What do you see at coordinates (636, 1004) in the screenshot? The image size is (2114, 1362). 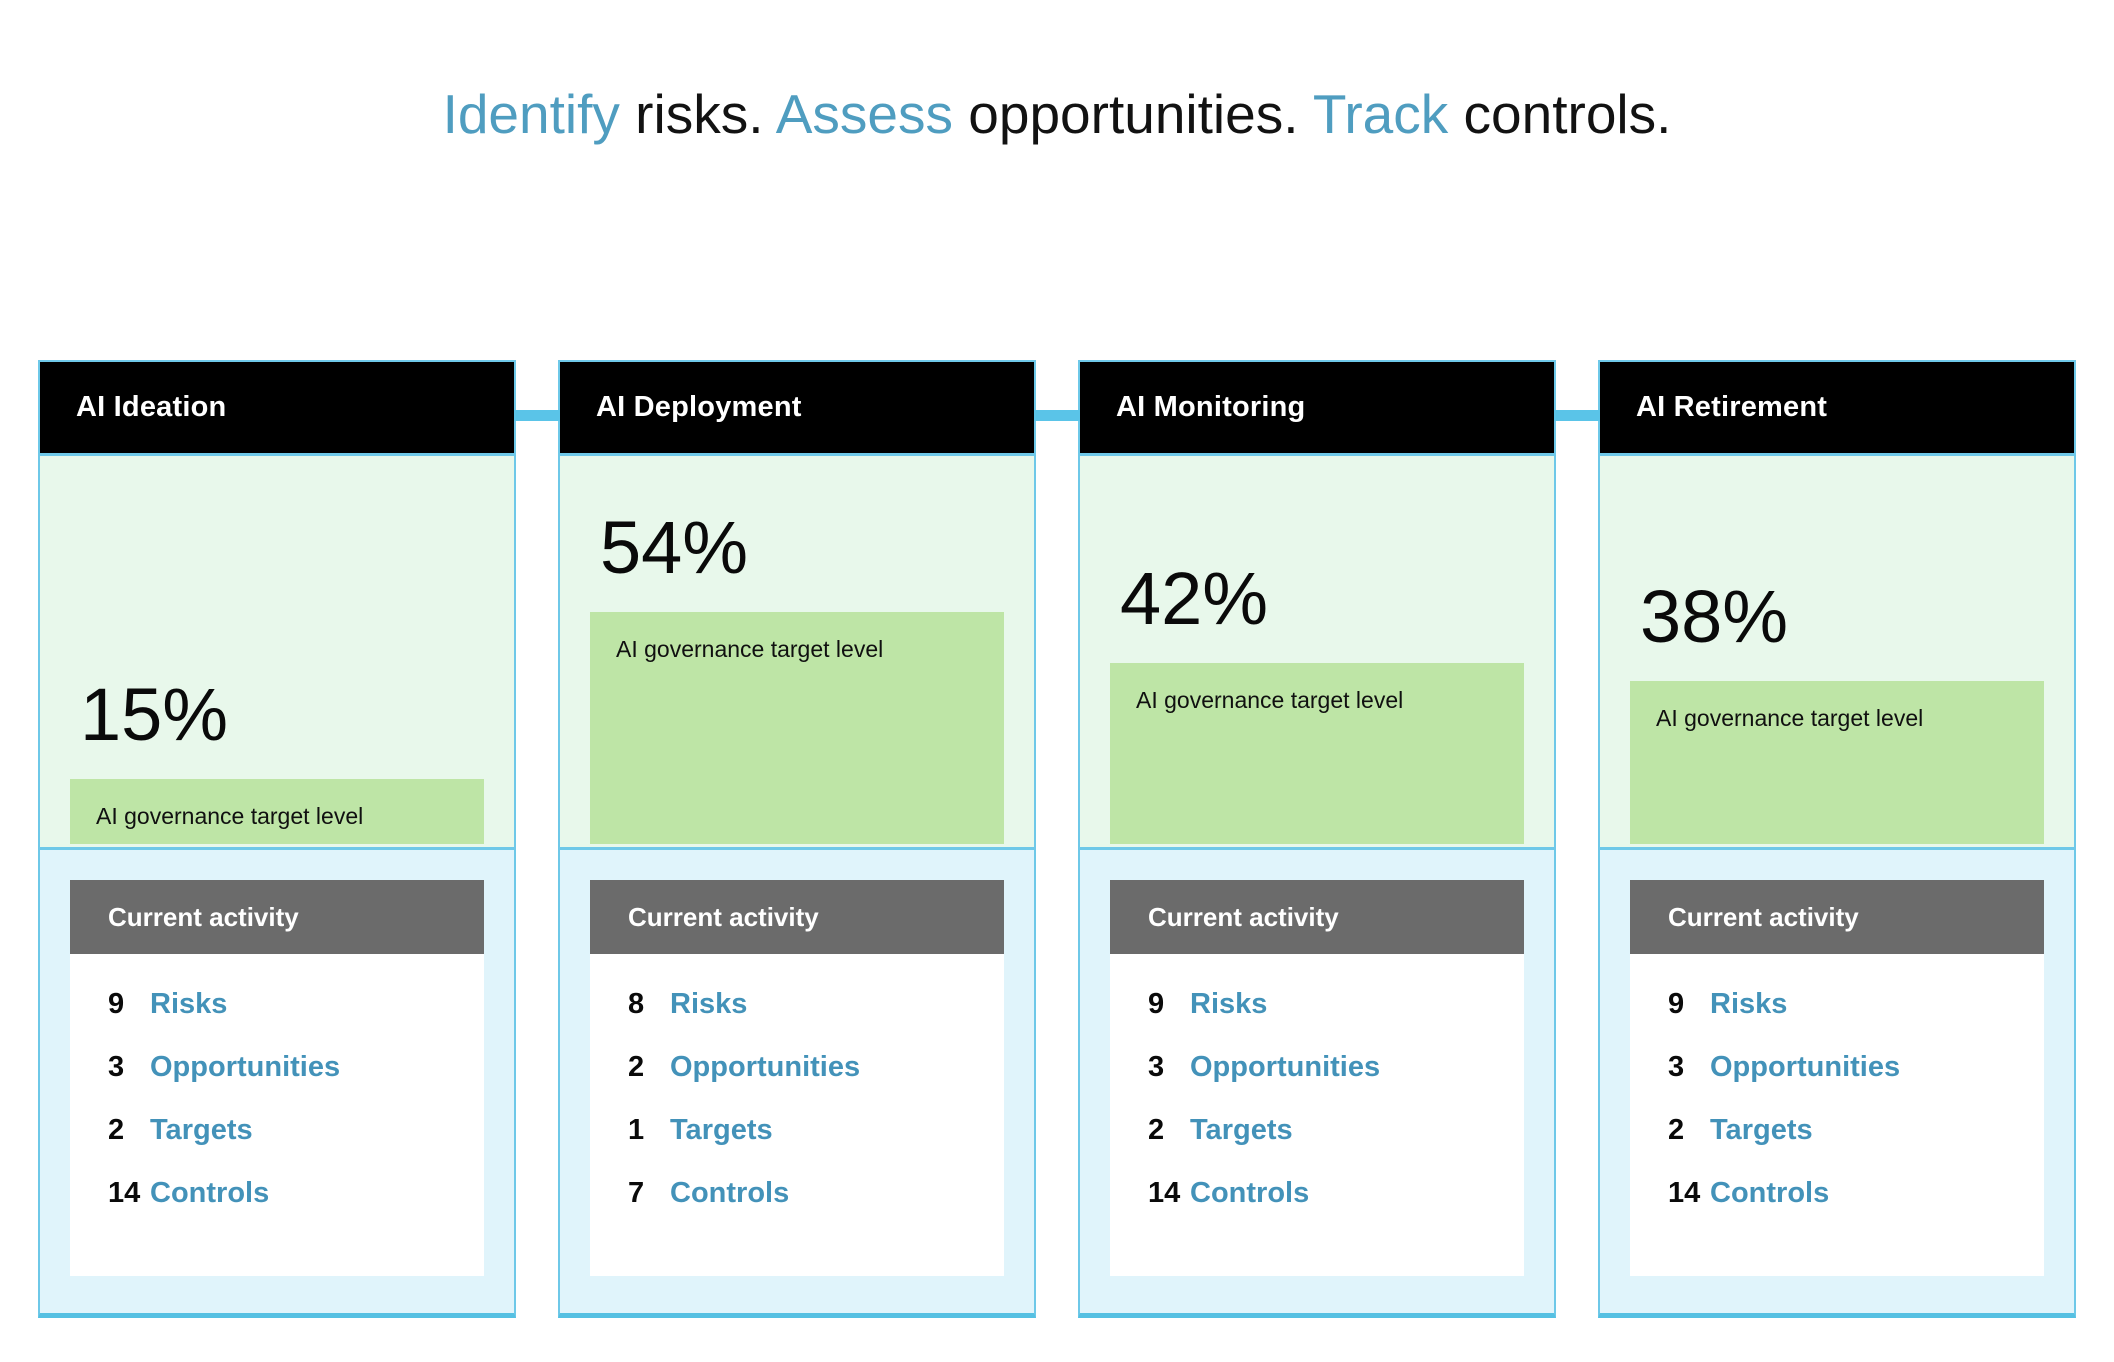 I see `stat-count: 8` at bounding box center [636, 1004].